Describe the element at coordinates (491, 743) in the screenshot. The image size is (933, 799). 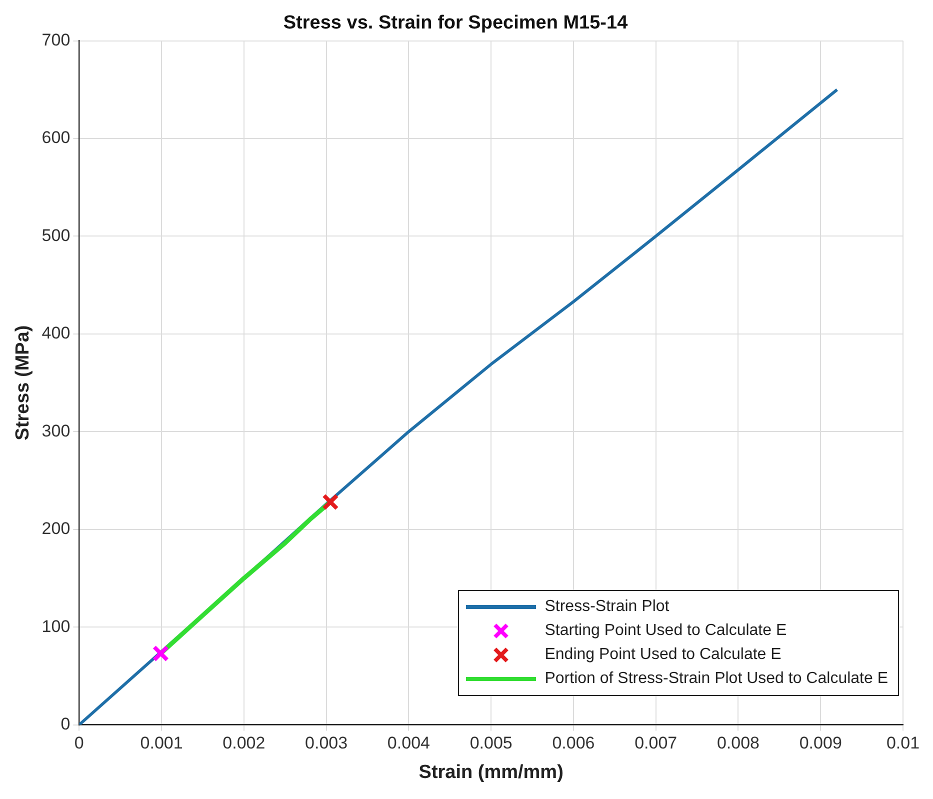
I see `x-tick-label: 0.005` at that location.